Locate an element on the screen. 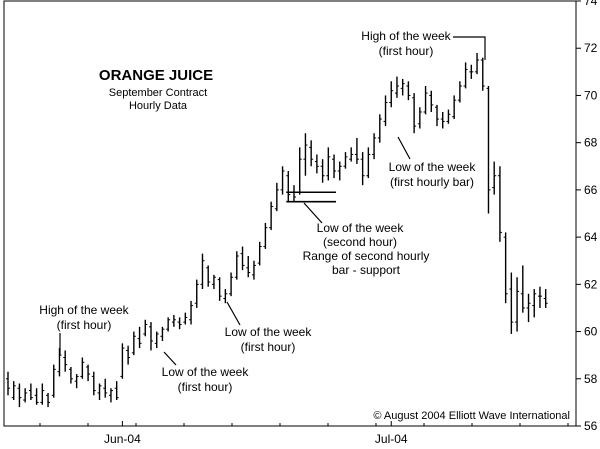  y-tick-label: 64 is located at coordinates (591, 237).